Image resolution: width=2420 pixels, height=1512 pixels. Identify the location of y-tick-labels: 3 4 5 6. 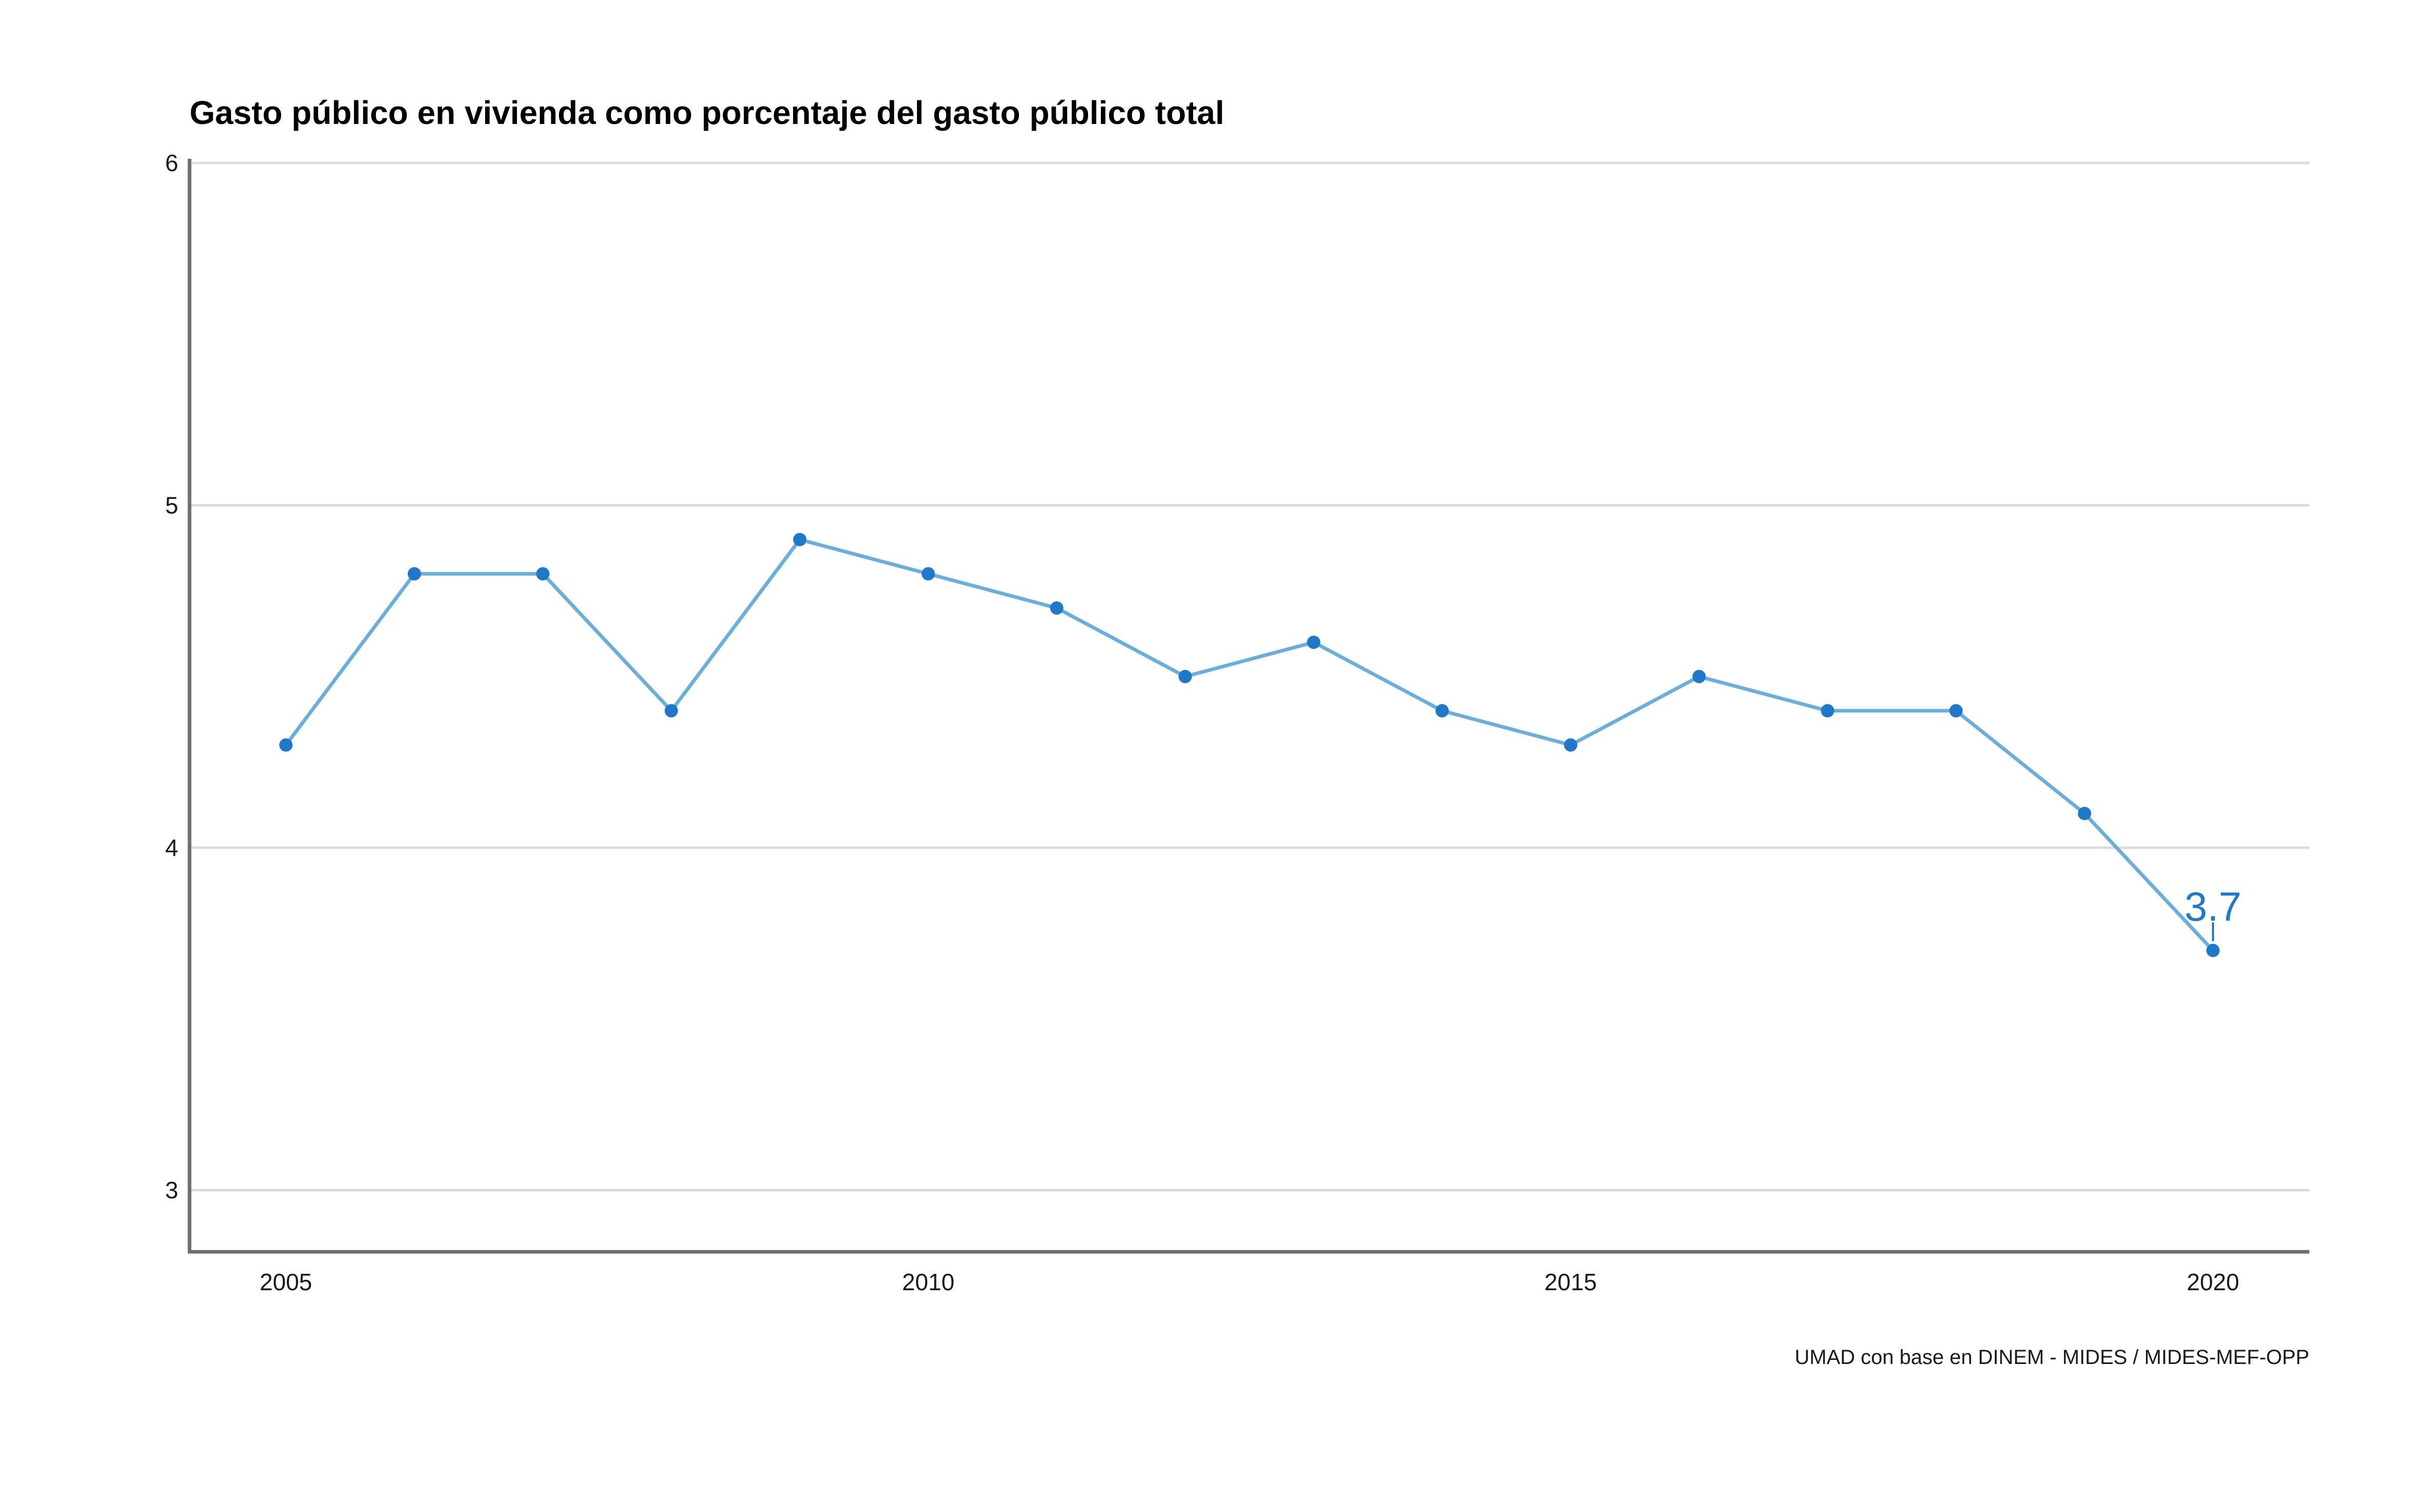
(171, 677).